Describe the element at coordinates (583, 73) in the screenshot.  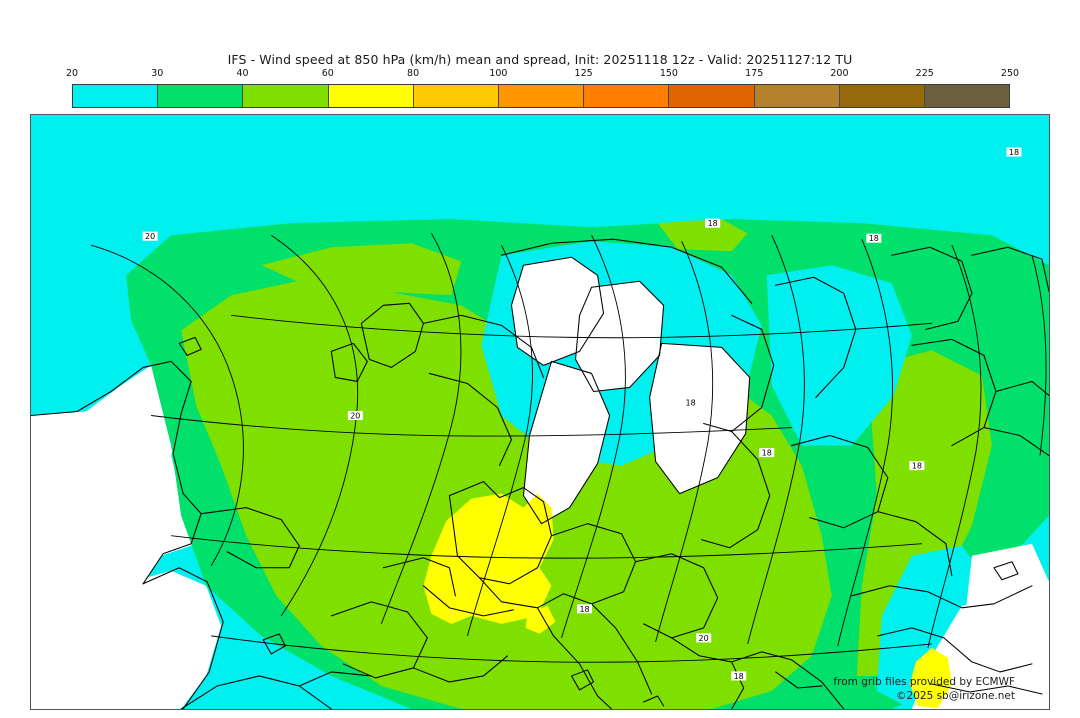
I see `colorbar-tick-125: 125` at that location.